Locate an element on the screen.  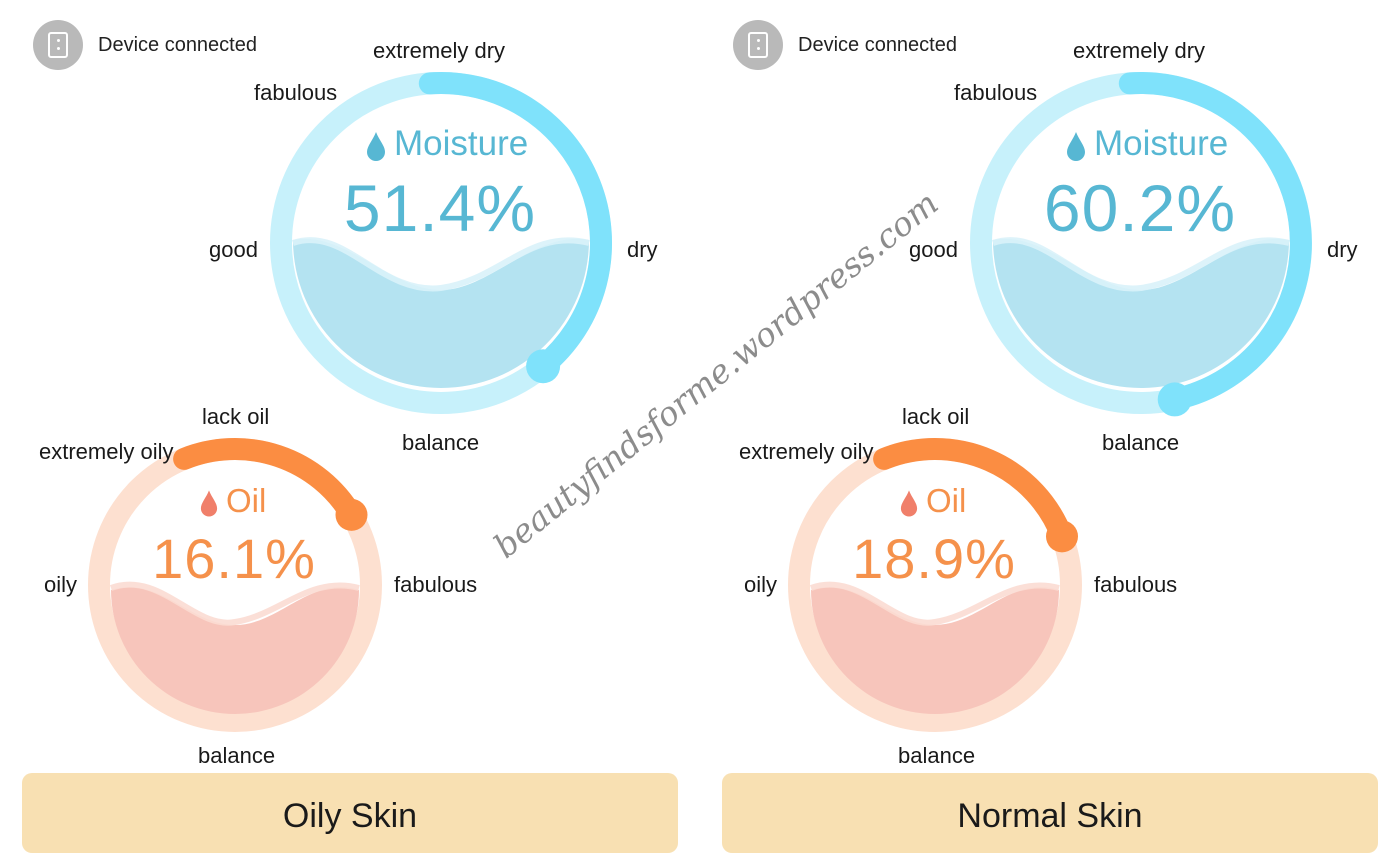
skin-type-card: Oily Skin is located at coordinates (350, 813).